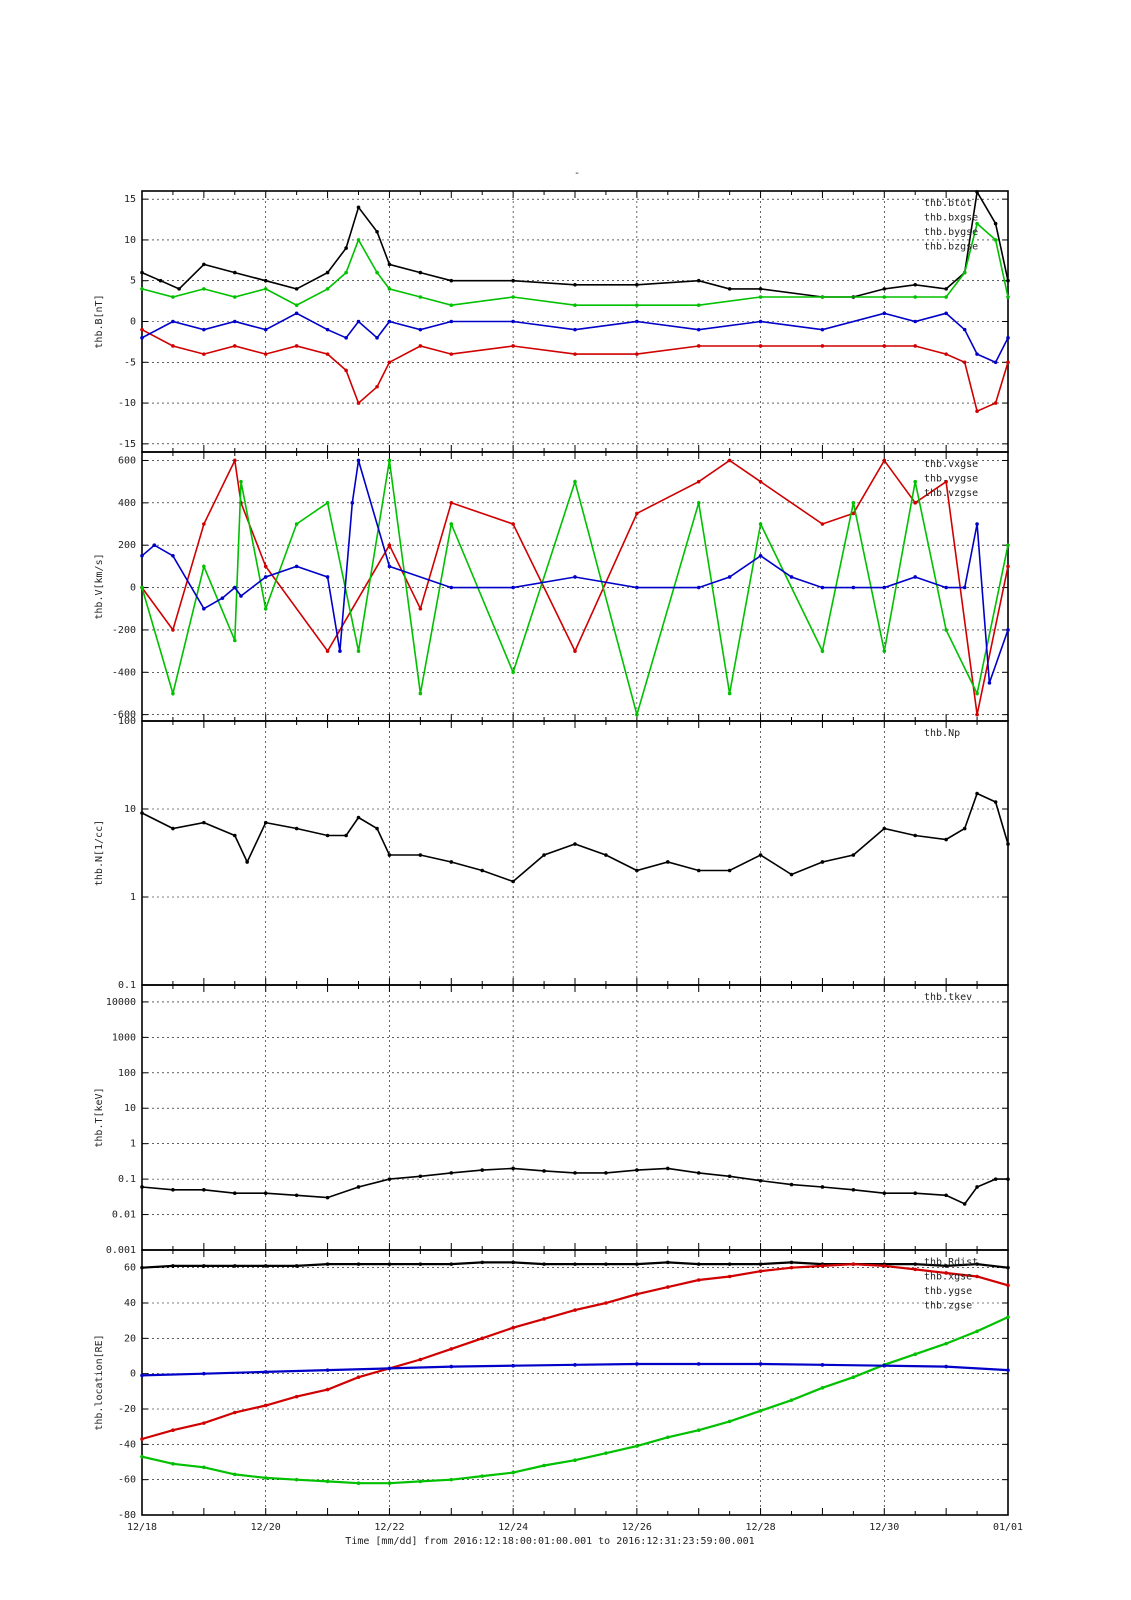  Describe the element at coordinates (1008, 1527) in the screenshot. I see `x-tick-label: 01/01` at that location.